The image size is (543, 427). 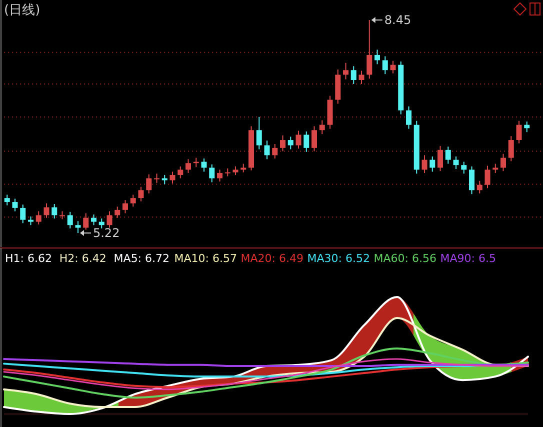 I want to click on text: H1: 6.62, so click(x=28, y=258).